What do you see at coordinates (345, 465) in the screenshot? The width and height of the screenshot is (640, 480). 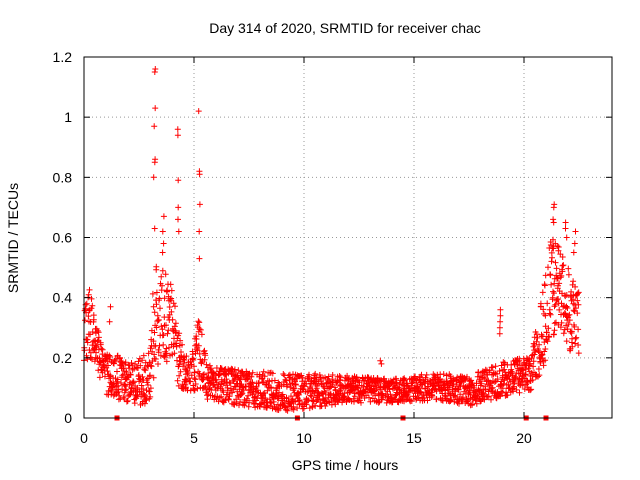 I see `x-axis-label: GPS time / hours` at bounding box center [345, 465].